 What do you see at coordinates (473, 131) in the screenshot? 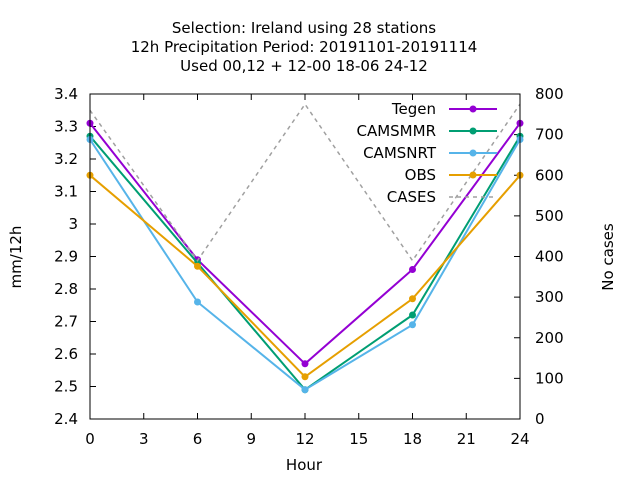
I see `legend-marker-camsmmr` at bounding box center [473, 131].